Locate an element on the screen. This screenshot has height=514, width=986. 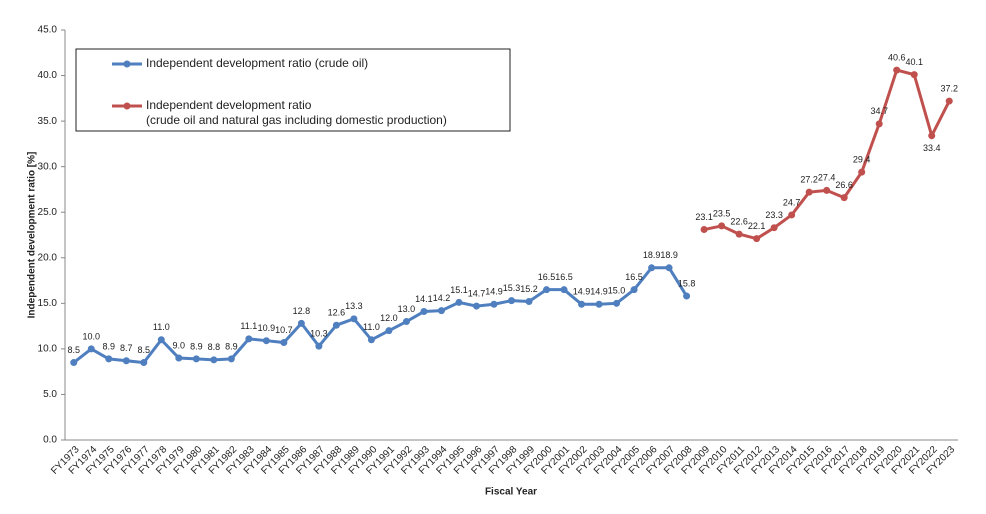
y-tick-label: 35.0 is located at coordinates (48, 121).